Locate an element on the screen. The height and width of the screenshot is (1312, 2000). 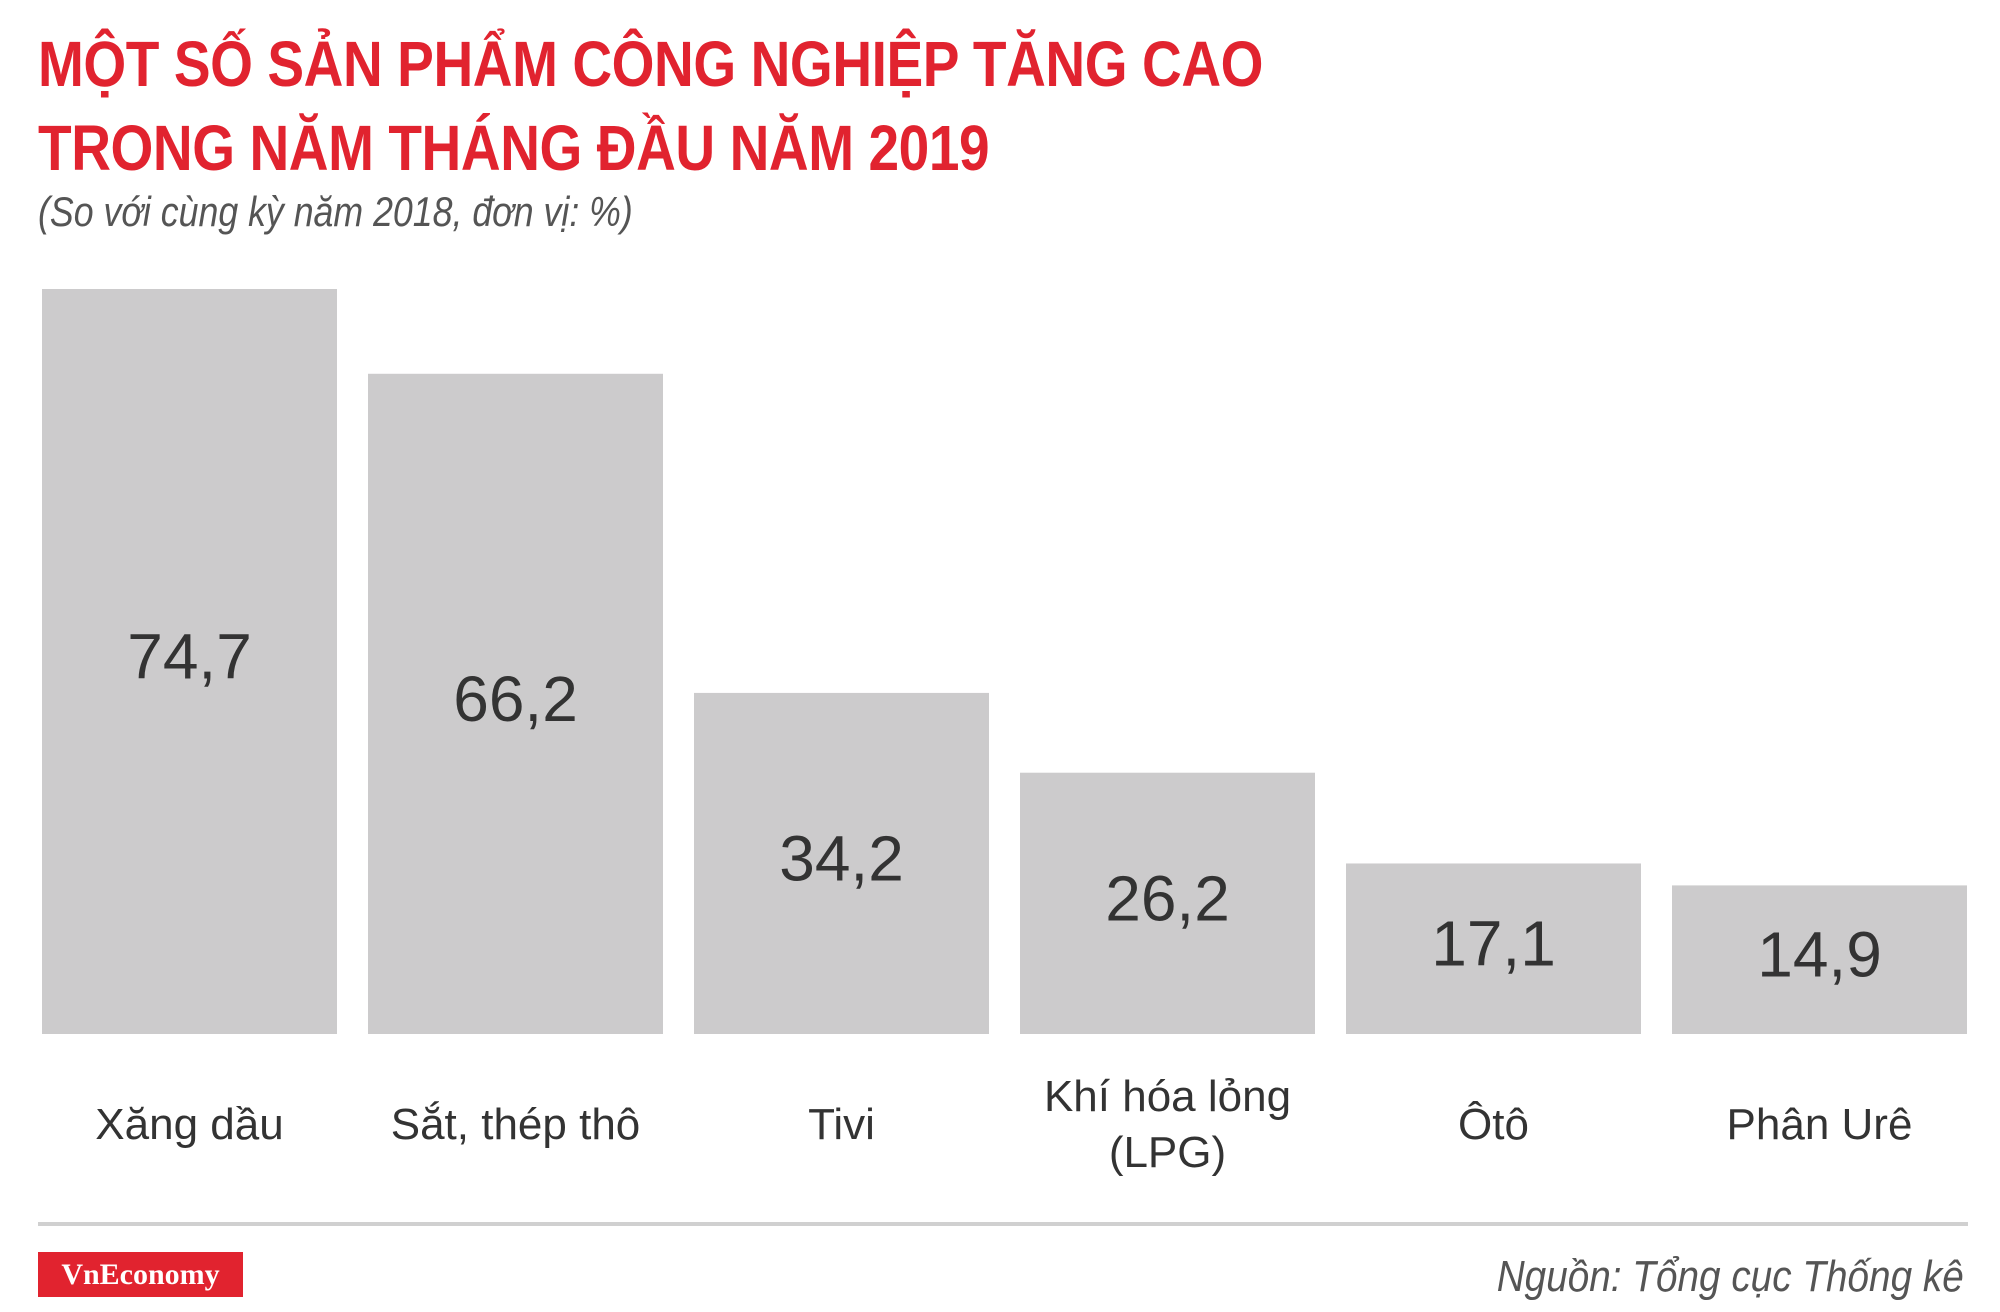
logo: VnEconomy is located at coordinates (140, 1274).